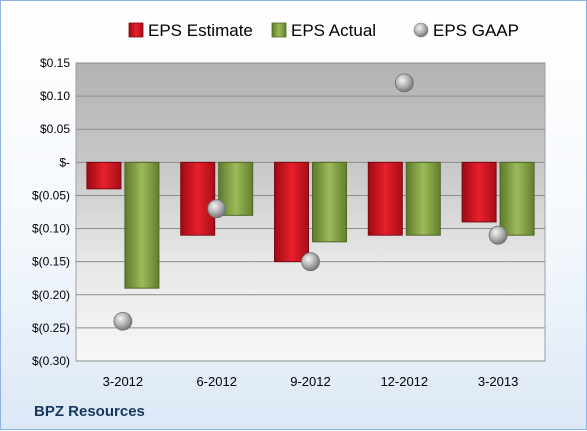 This screenshot has height=431, width=587. Describe the element at coordinates (51, 195) in the screenshot. I see `y-tick-label: $(0.05)` at that location.